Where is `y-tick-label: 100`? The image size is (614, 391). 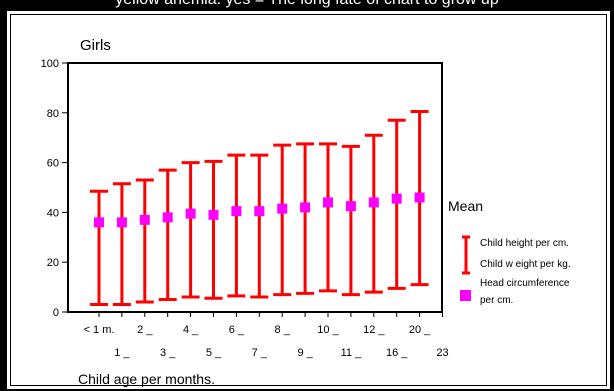
y-tick-label: 100 is located at coordinates (50, 64).